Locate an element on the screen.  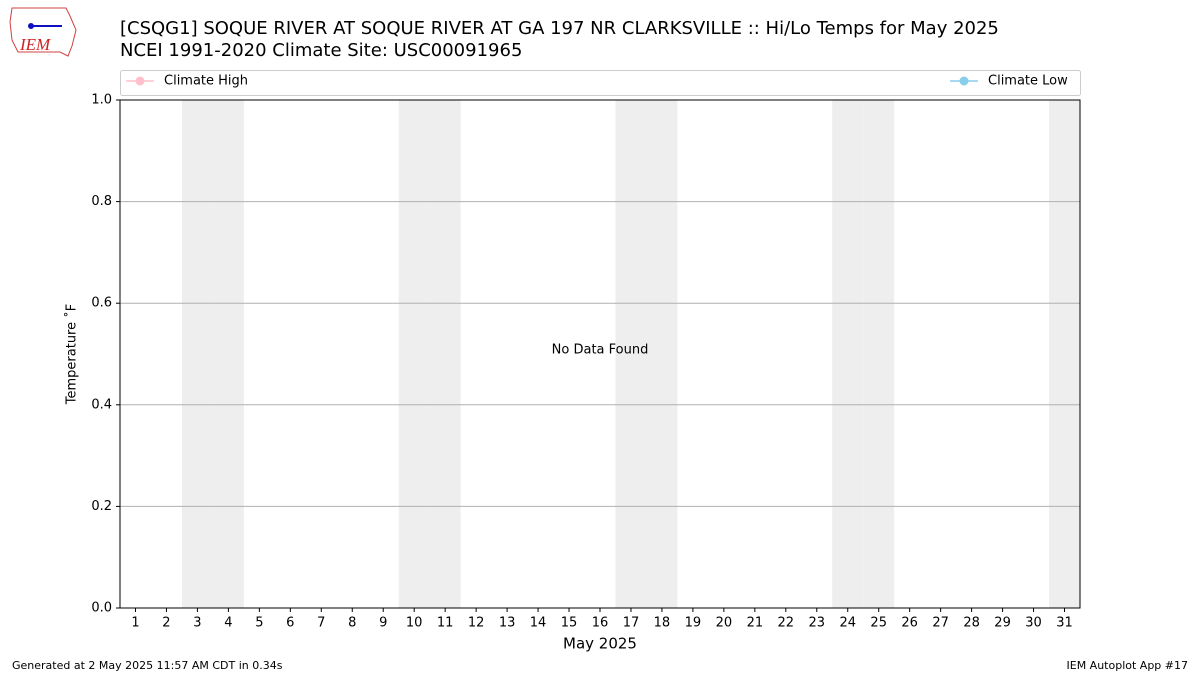
x-tick-label: 30 is located at coordinates (1033, 623).